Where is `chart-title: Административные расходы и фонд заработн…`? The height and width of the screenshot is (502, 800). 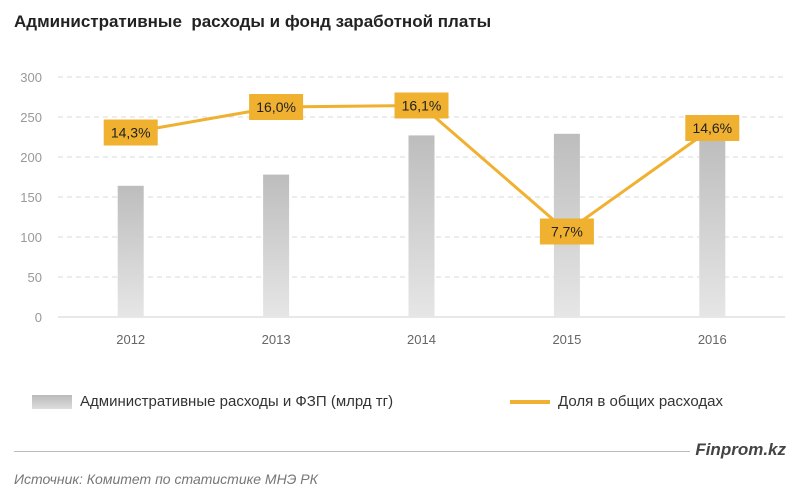 chart-title: Административные расходы и фонд заработн… is located at coordinates (253, 21).